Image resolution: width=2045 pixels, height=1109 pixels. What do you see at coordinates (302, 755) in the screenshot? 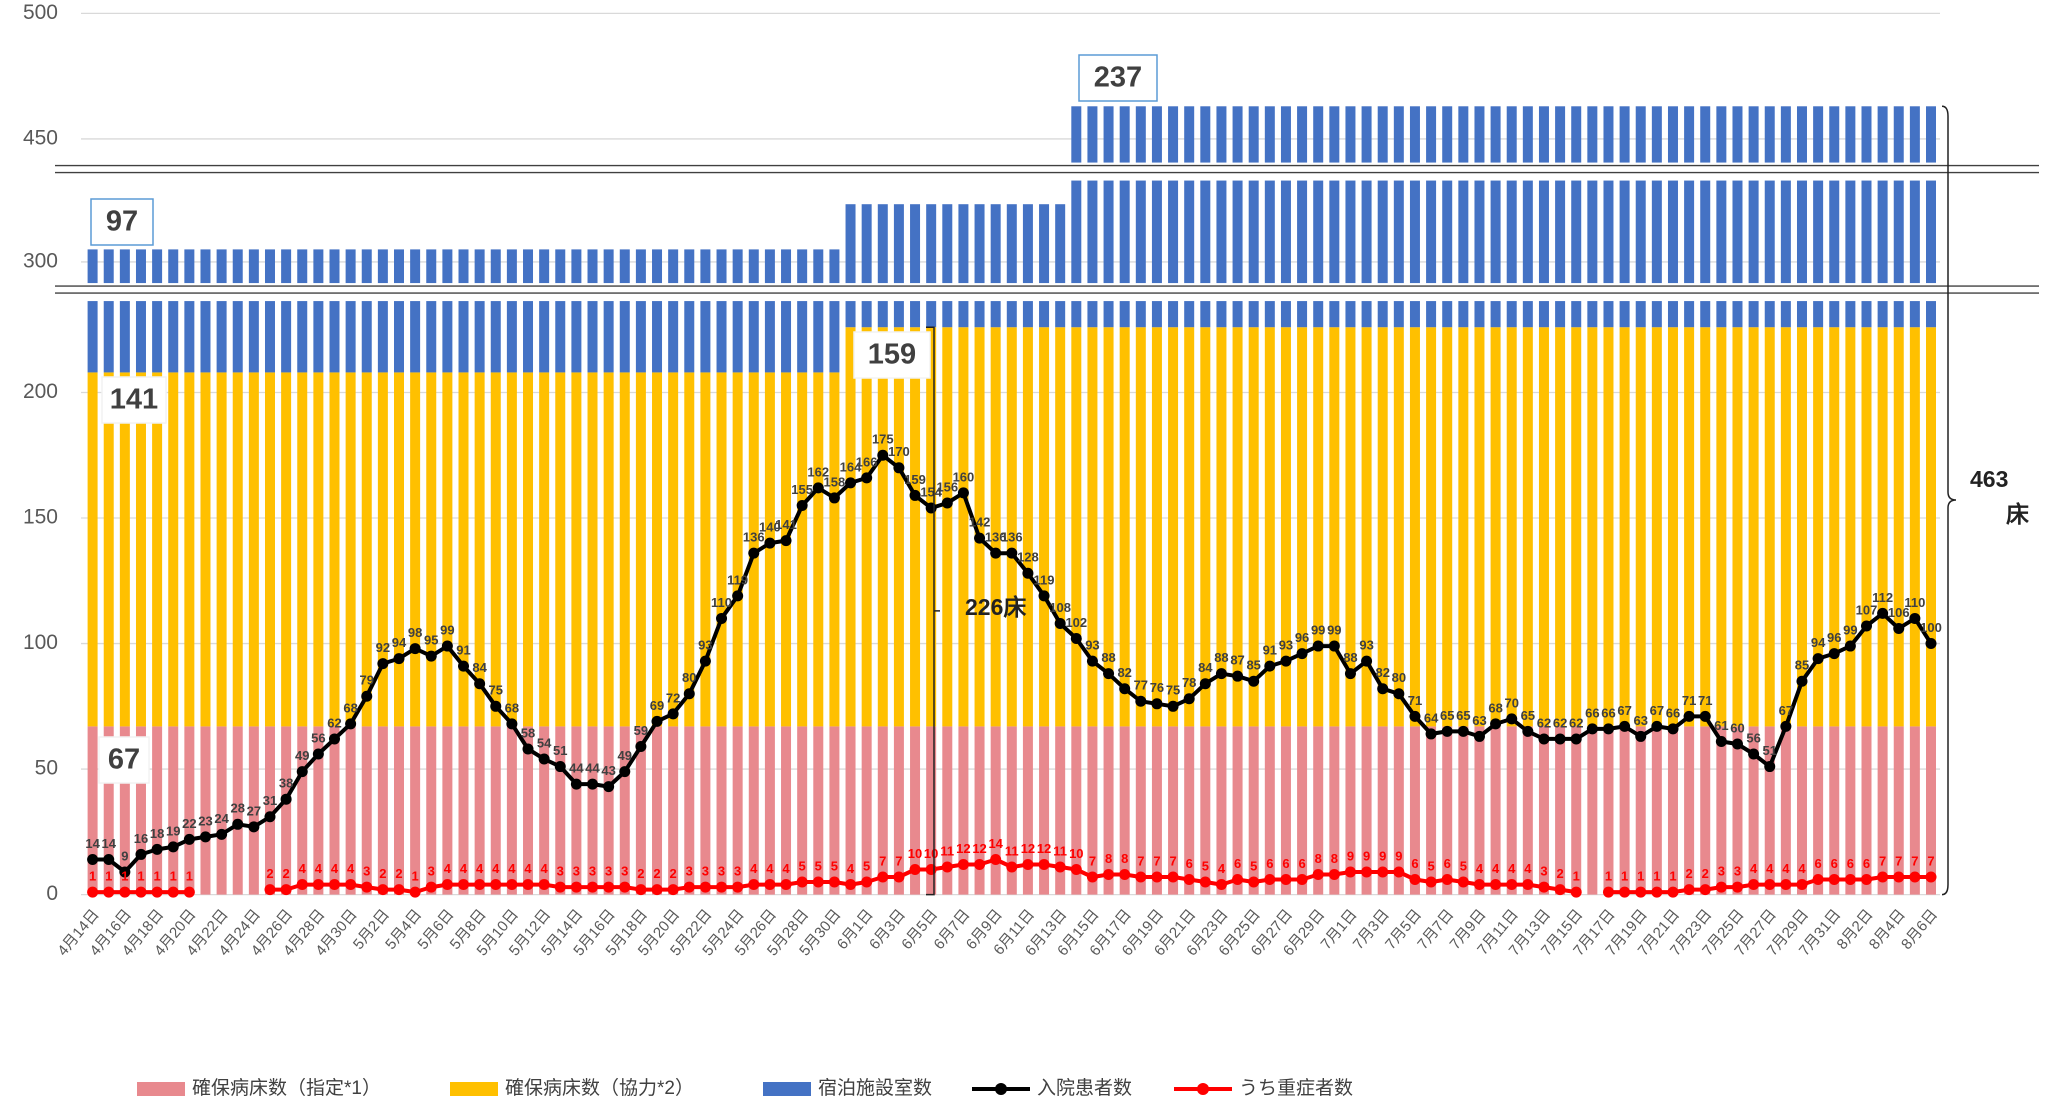
I see `data-label: 49` at bounding box center [302, 755].